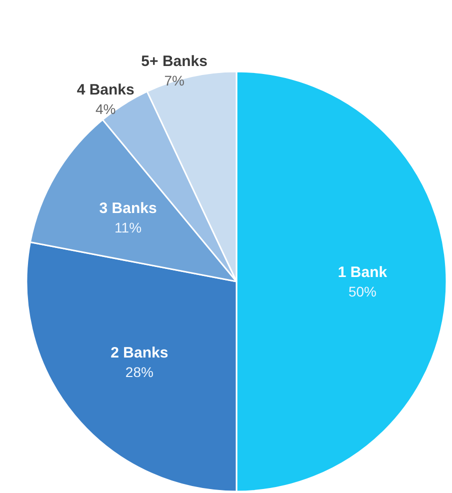  What do you see at coordinates (105, 89) in the screenshot?
I see `slice-label: 4 Banks` at bounding box center [105, 89].